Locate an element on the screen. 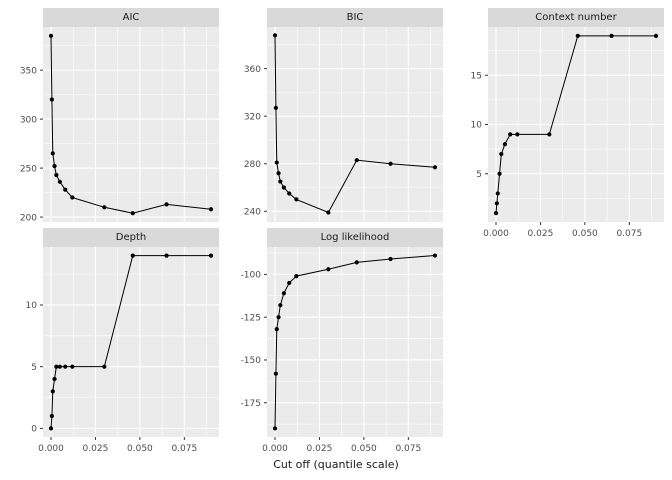 The image size is (672, 480). svg-text: 350 is located at coordinates (28, 71).